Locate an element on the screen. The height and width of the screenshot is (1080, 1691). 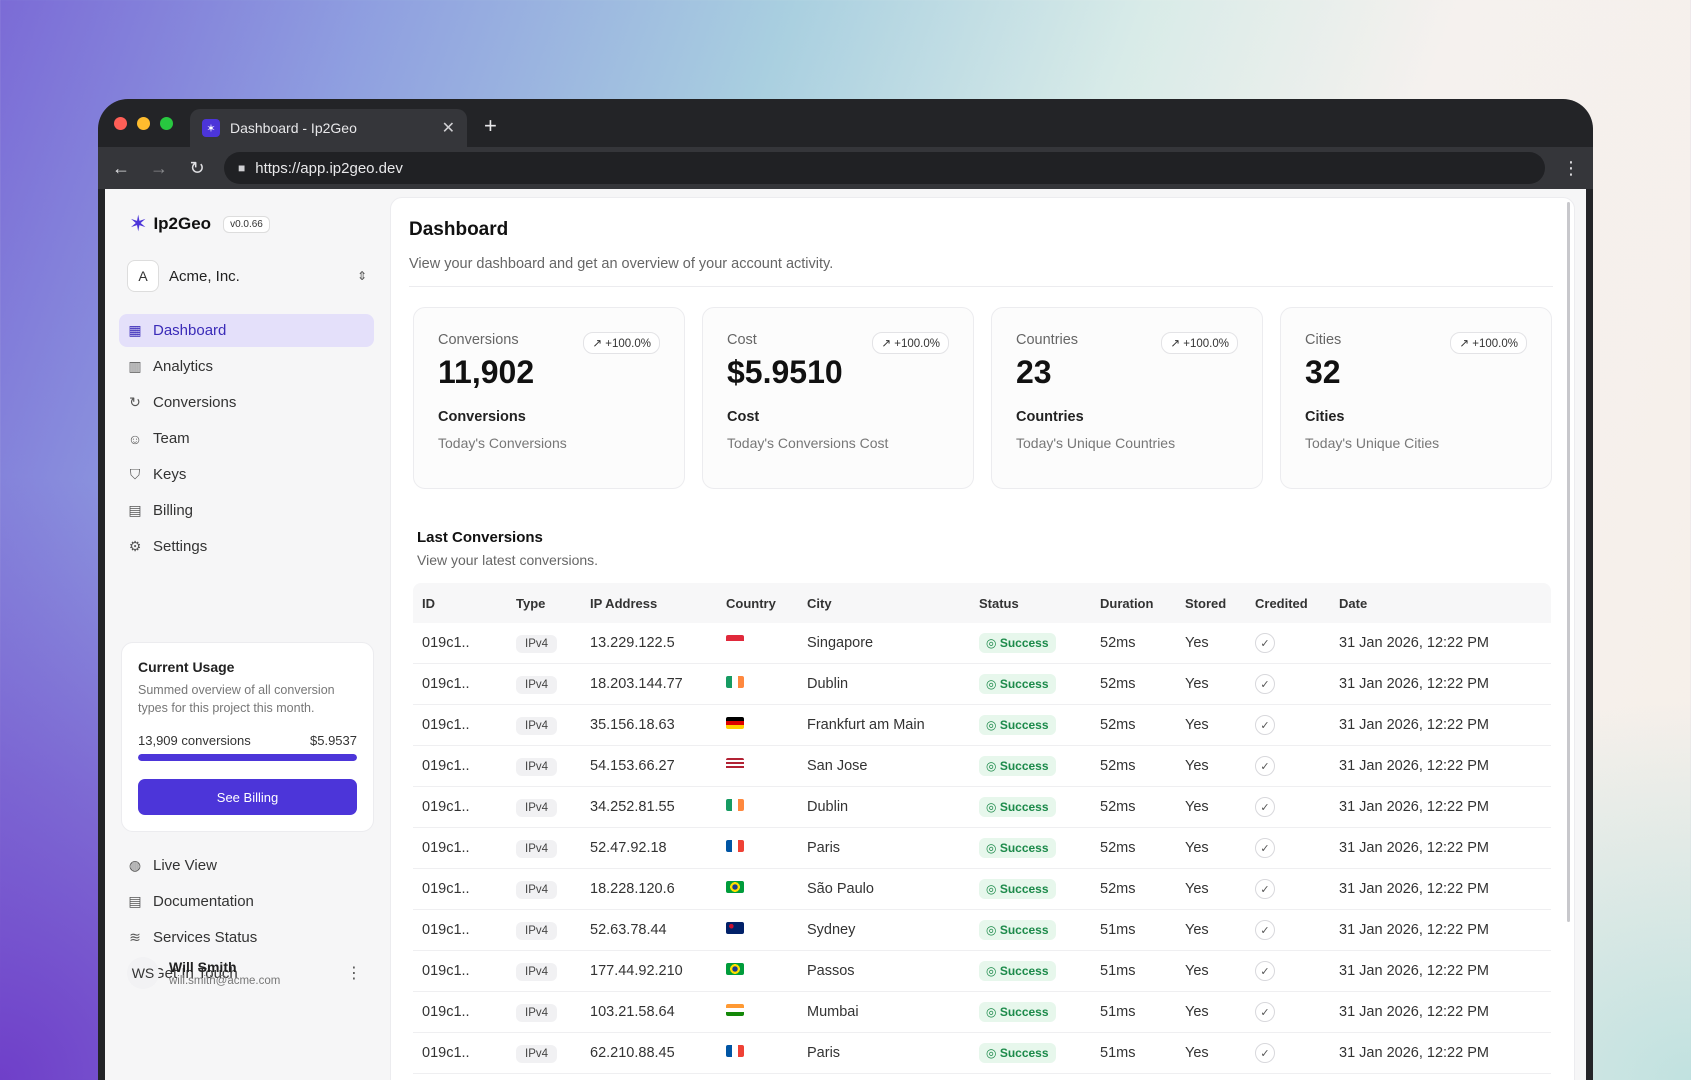
sidebar-item-documentation: ▤ Documentation is located at coordinates (246, 901).